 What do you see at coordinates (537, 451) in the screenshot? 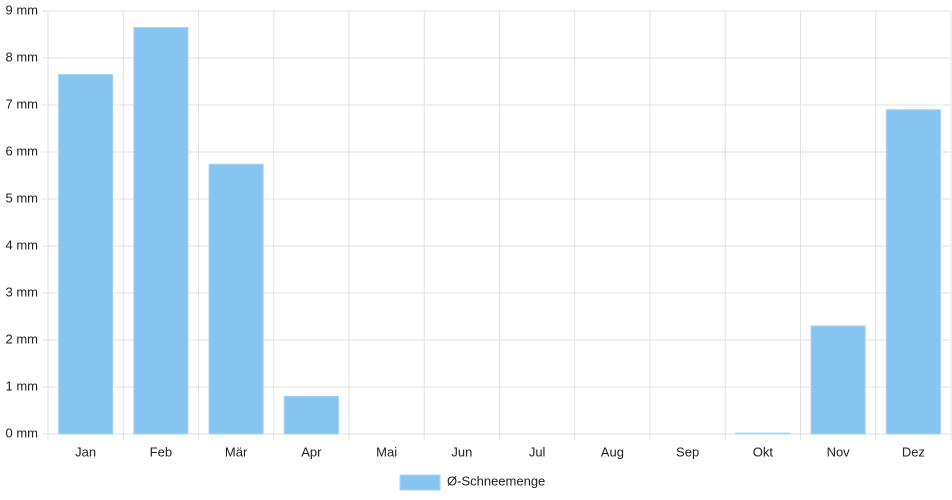
I see `x-tick-label: Jul` at bounding box center [537, 451].